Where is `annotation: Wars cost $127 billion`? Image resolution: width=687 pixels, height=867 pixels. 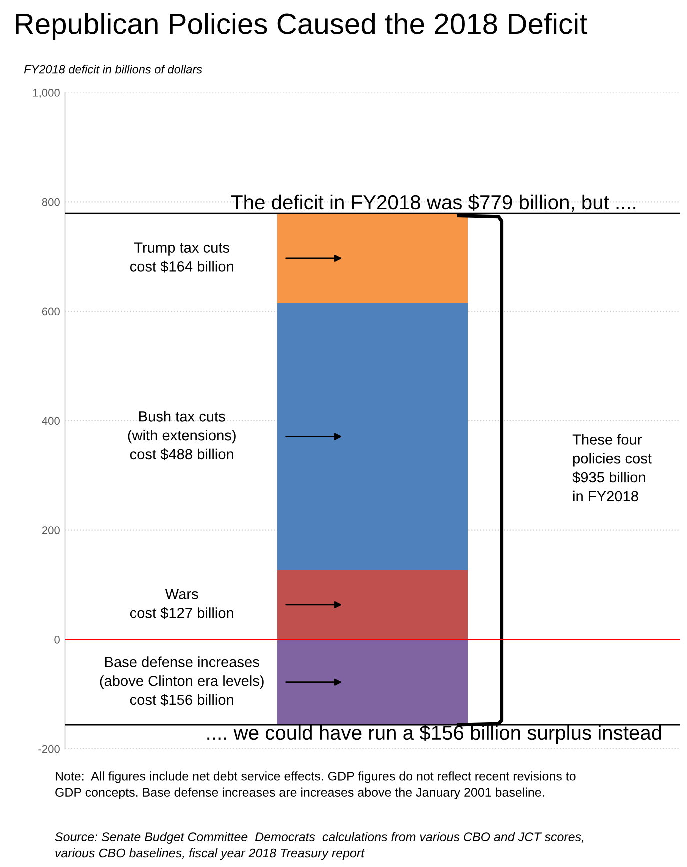 annotation: Wars cost $127 billion is located at coordinates (182, 604).